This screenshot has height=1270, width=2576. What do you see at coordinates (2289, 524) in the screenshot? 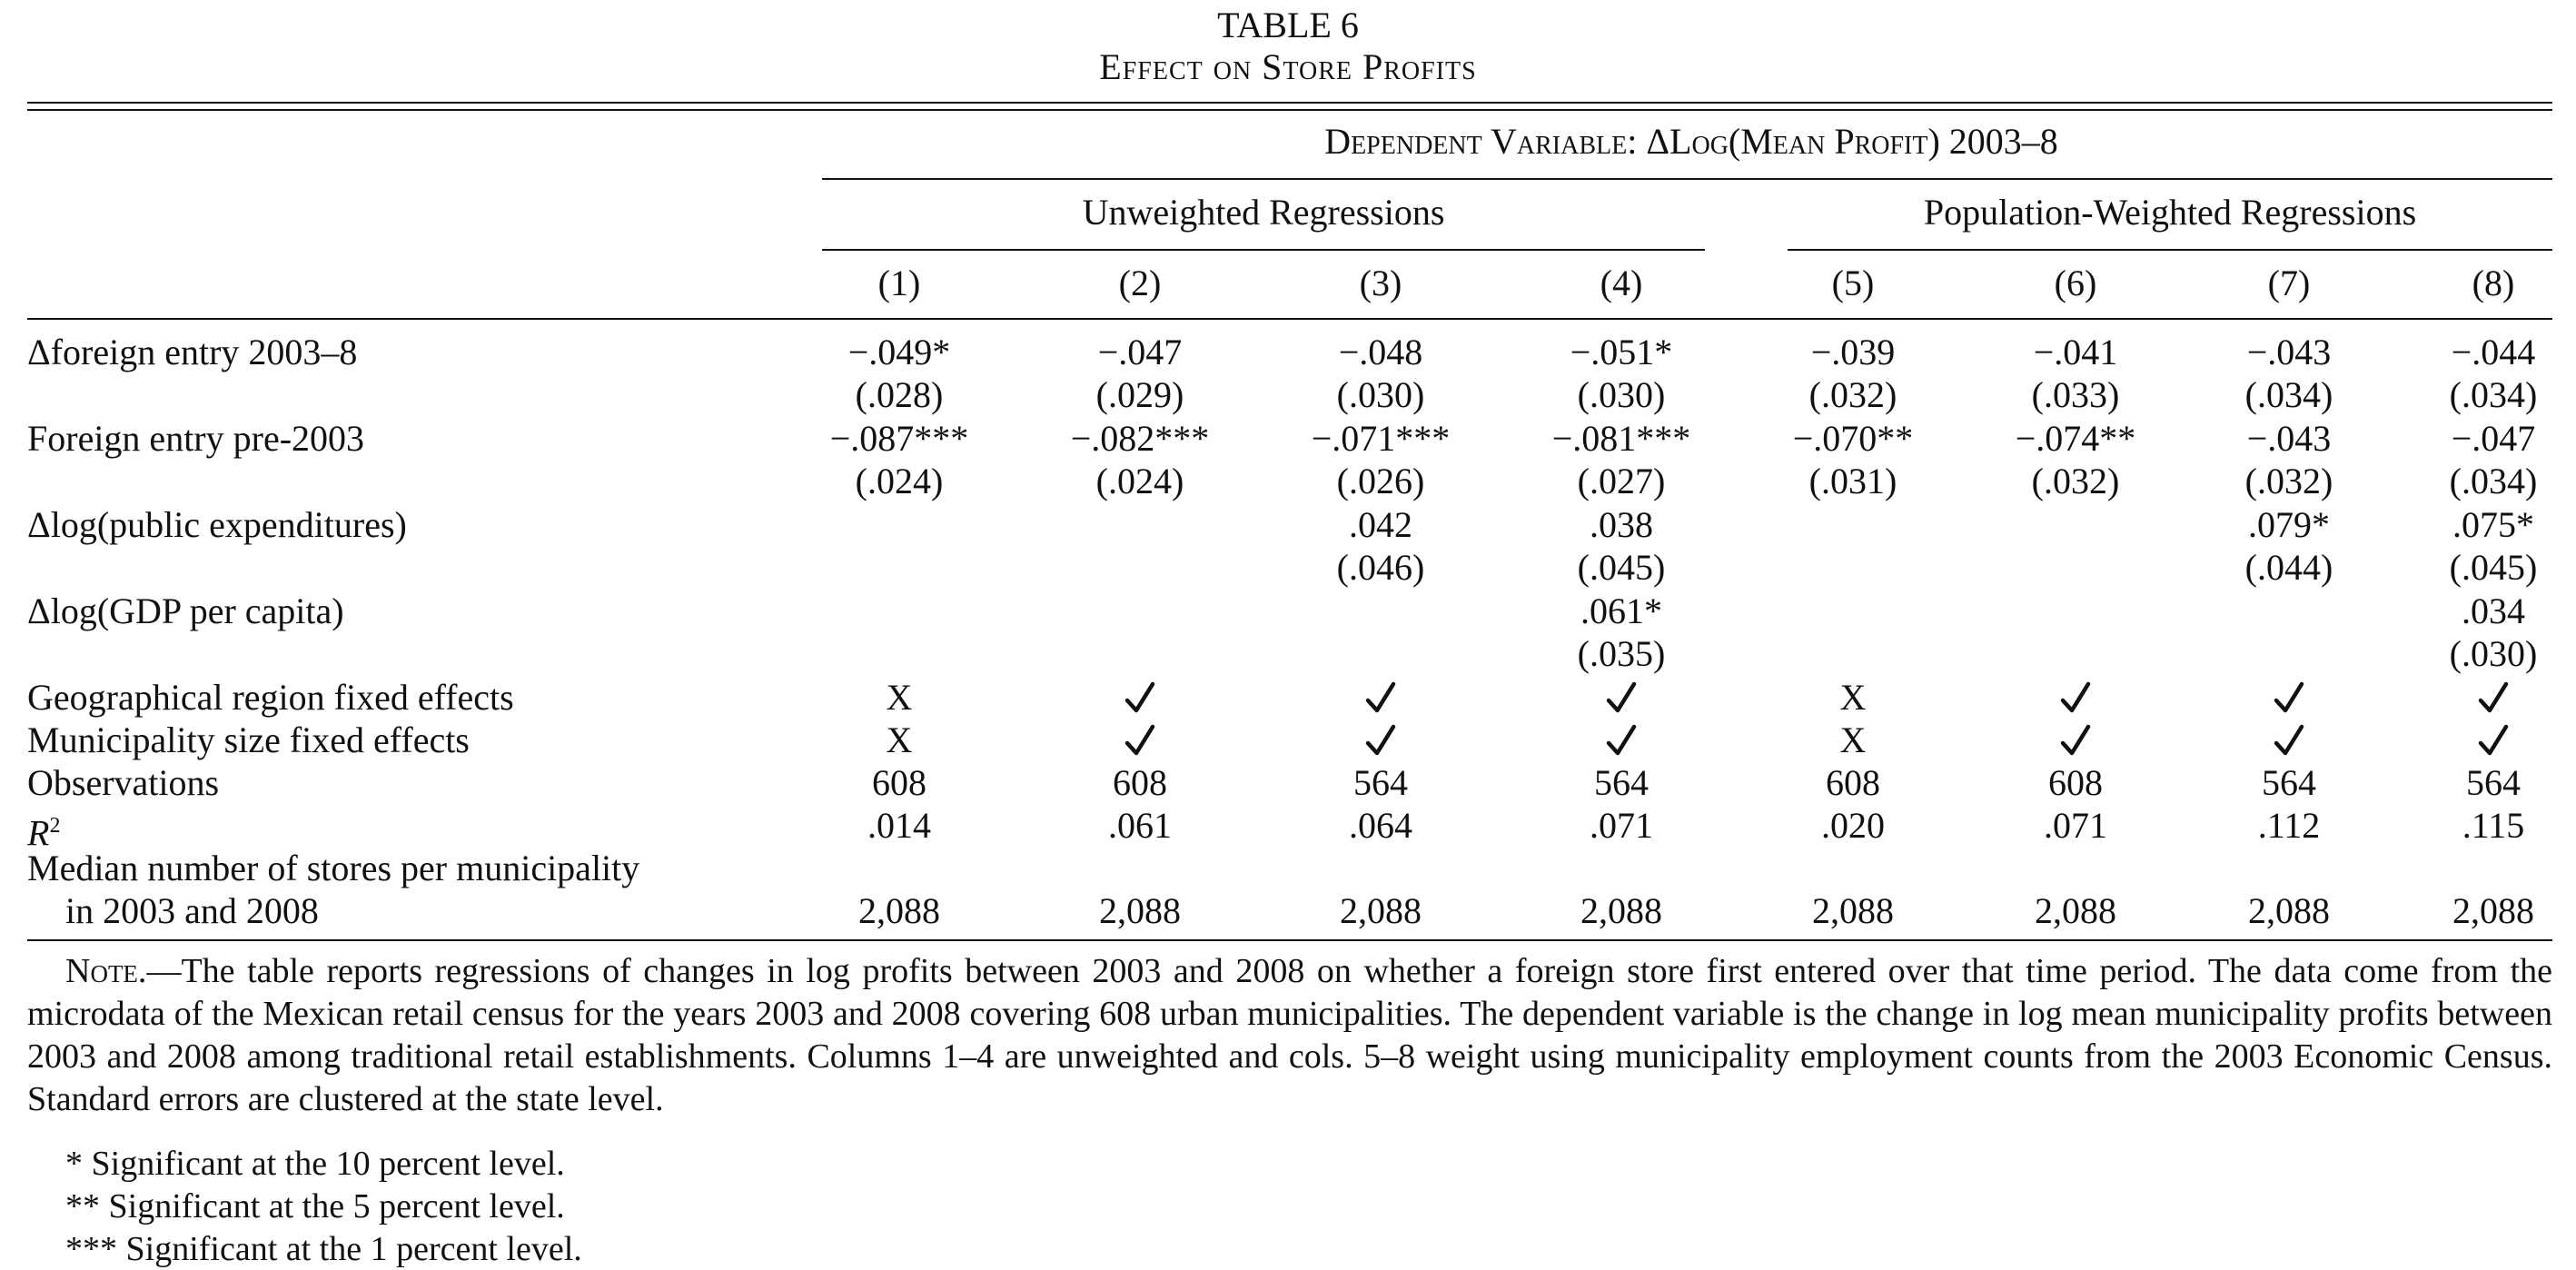
I see `coef-public_exp-col7: .079*` at bounding box center [2289, 524].